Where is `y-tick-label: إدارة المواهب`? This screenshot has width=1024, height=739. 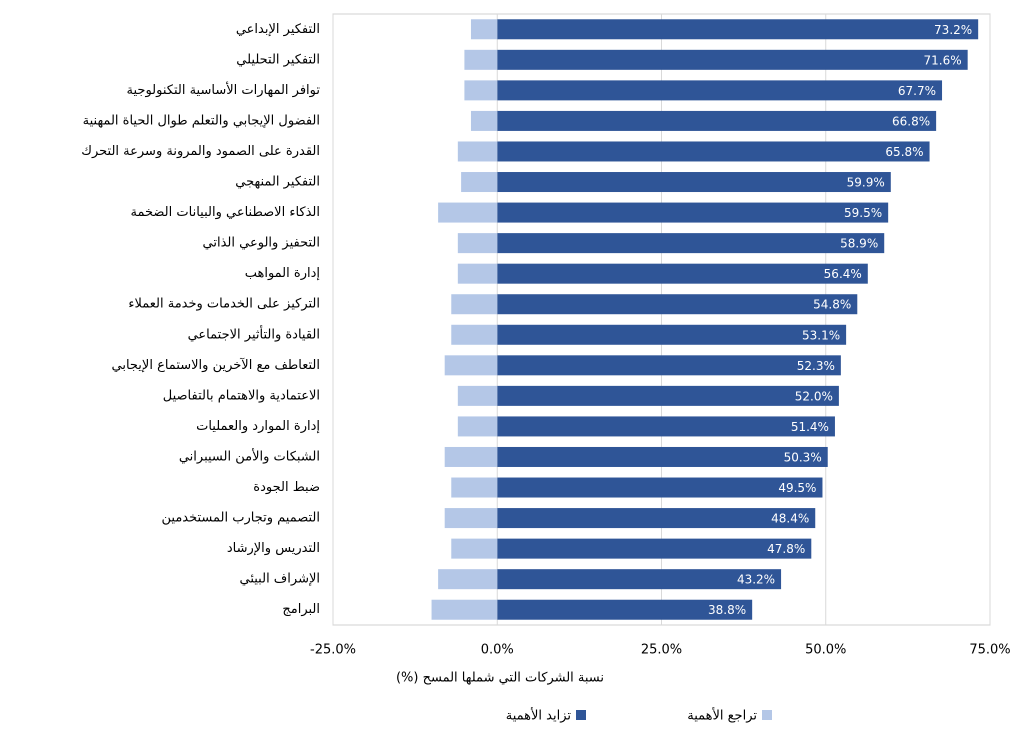 y-tick-label: إدارة المواهب is located at coordinates (282, 273).